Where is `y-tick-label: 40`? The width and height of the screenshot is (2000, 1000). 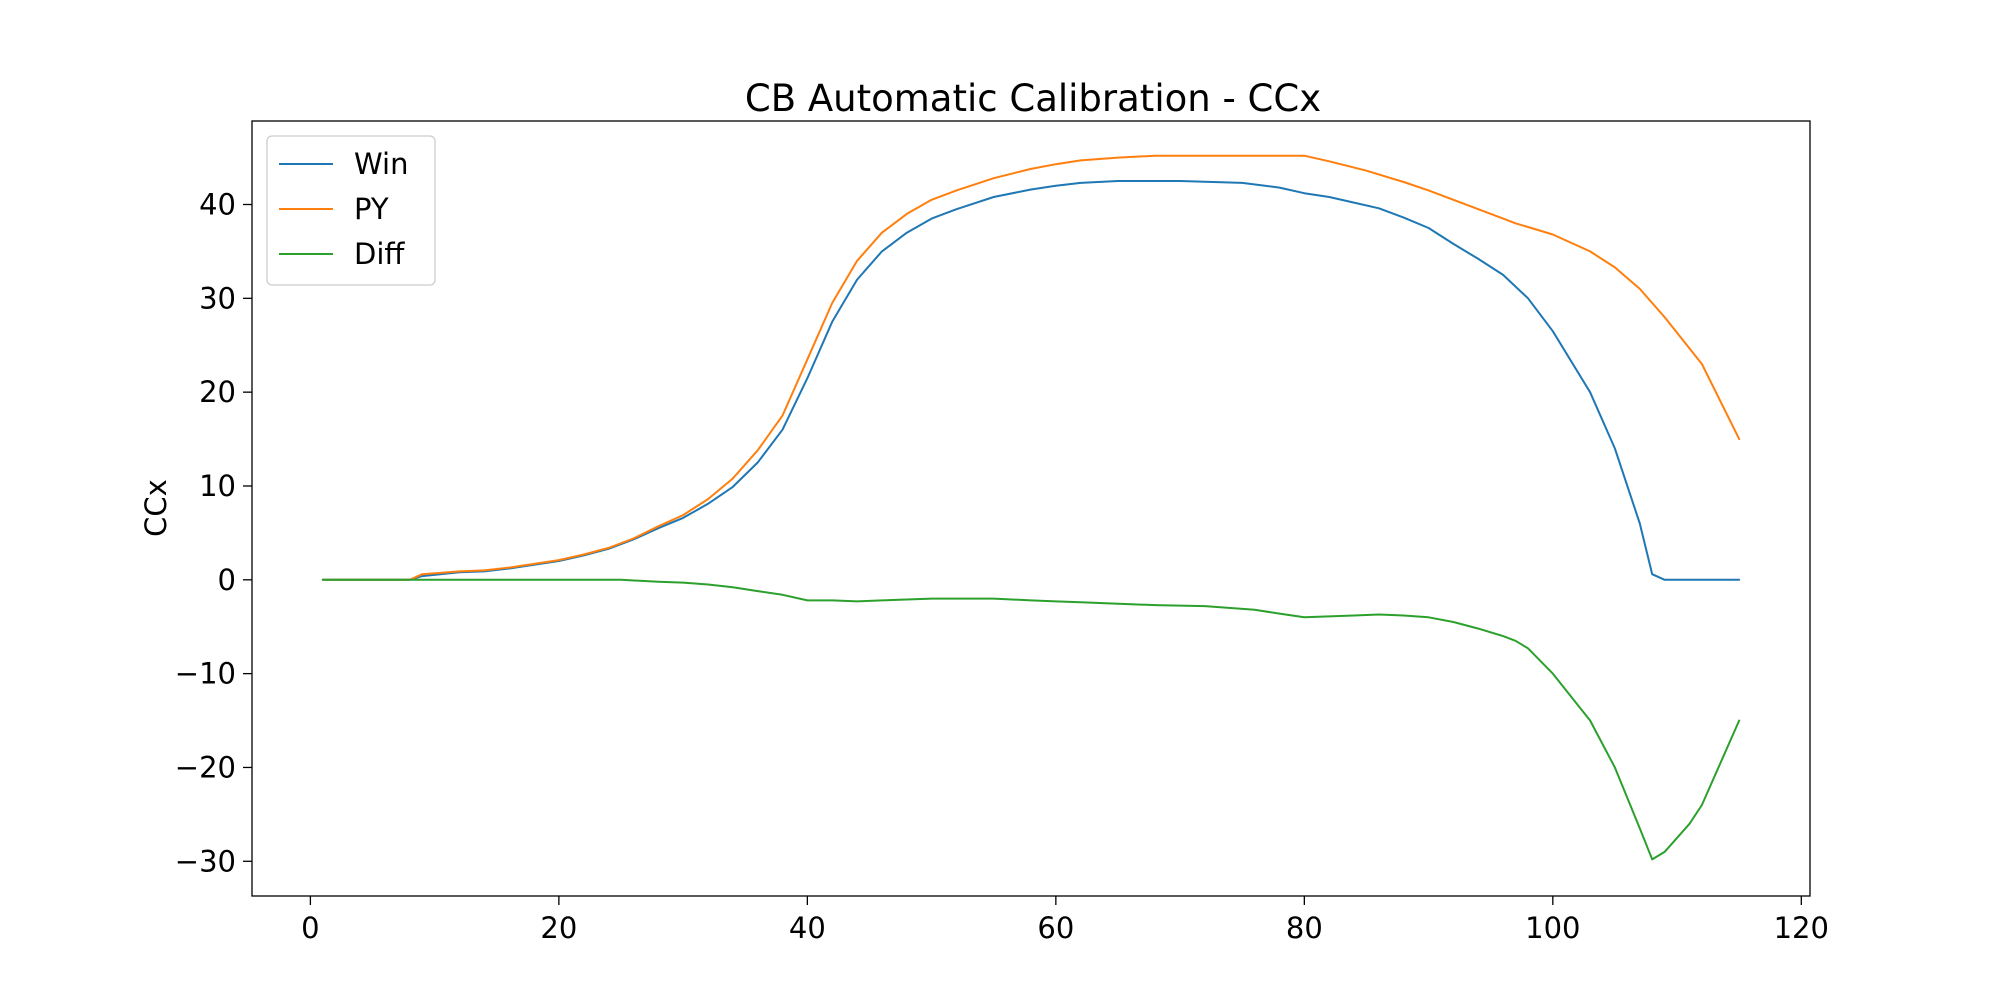 y-tick-label: 40 is located at coordinates (217, 205).